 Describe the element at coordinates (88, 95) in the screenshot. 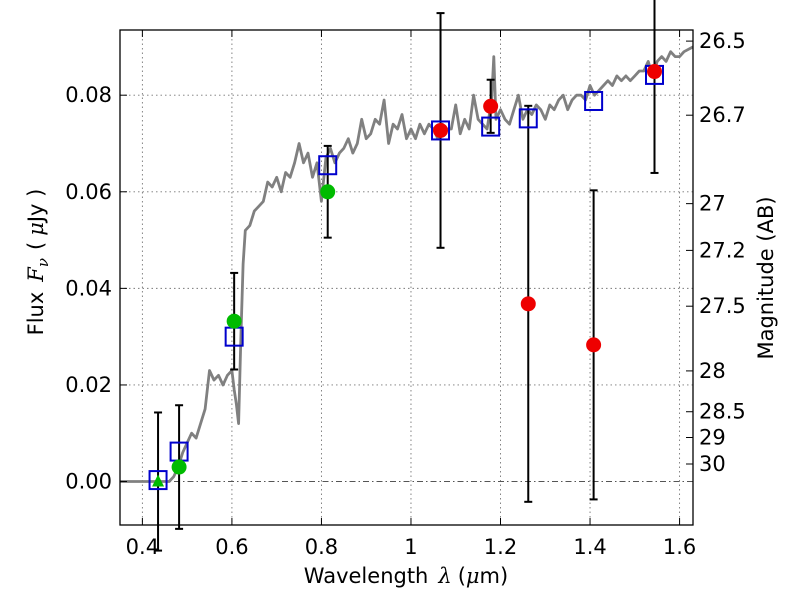

I see `y-tick-label: 0.08` at that location.